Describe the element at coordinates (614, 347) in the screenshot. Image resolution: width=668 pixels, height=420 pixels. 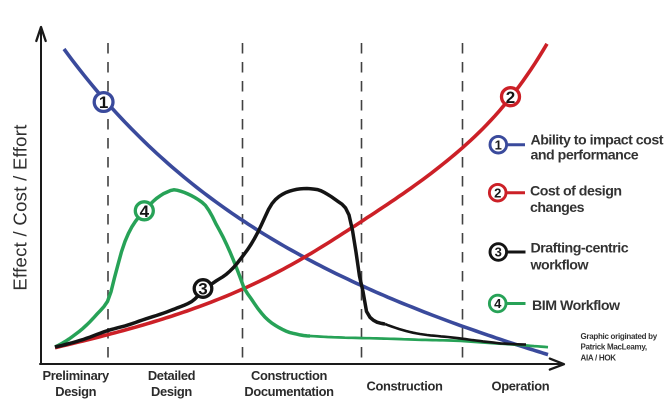
I see `svg-text: Patrick MacLeamy,` at that location.